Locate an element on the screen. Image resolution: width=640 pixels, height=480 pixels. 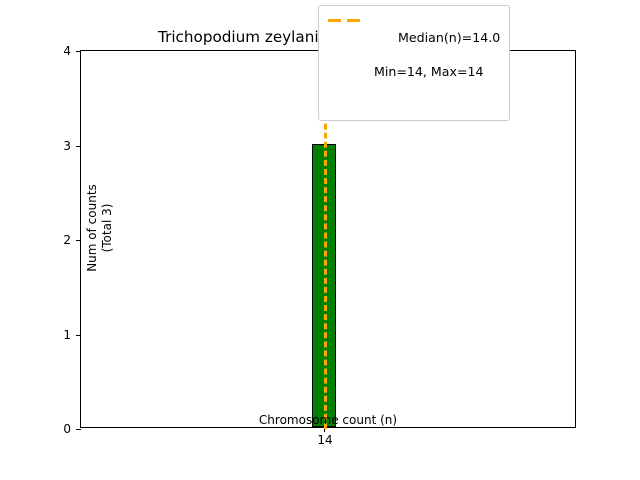
x-tick-label-14: 14 is located at coordinates (325, 440).